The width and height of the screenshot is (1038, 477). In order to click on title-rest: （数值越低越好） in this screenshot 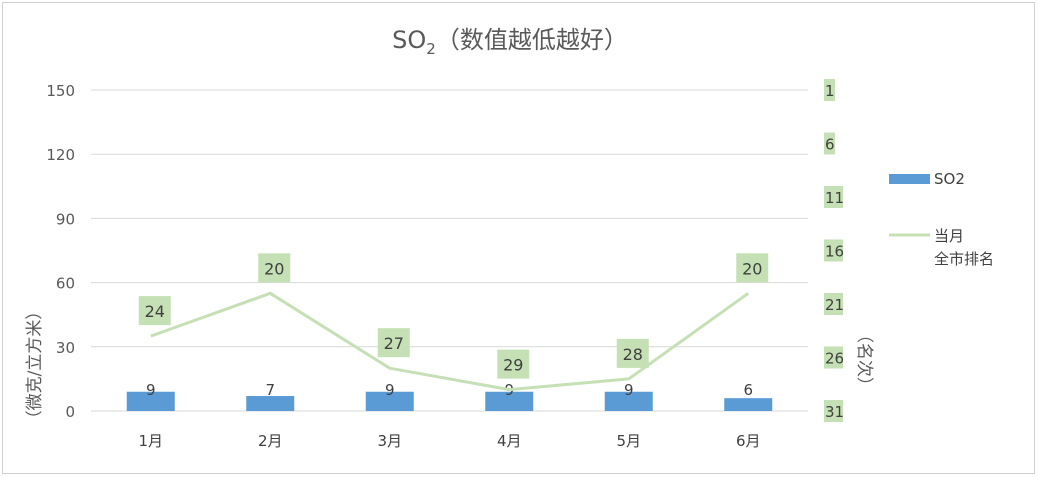, I will do `click(532, 40)`.